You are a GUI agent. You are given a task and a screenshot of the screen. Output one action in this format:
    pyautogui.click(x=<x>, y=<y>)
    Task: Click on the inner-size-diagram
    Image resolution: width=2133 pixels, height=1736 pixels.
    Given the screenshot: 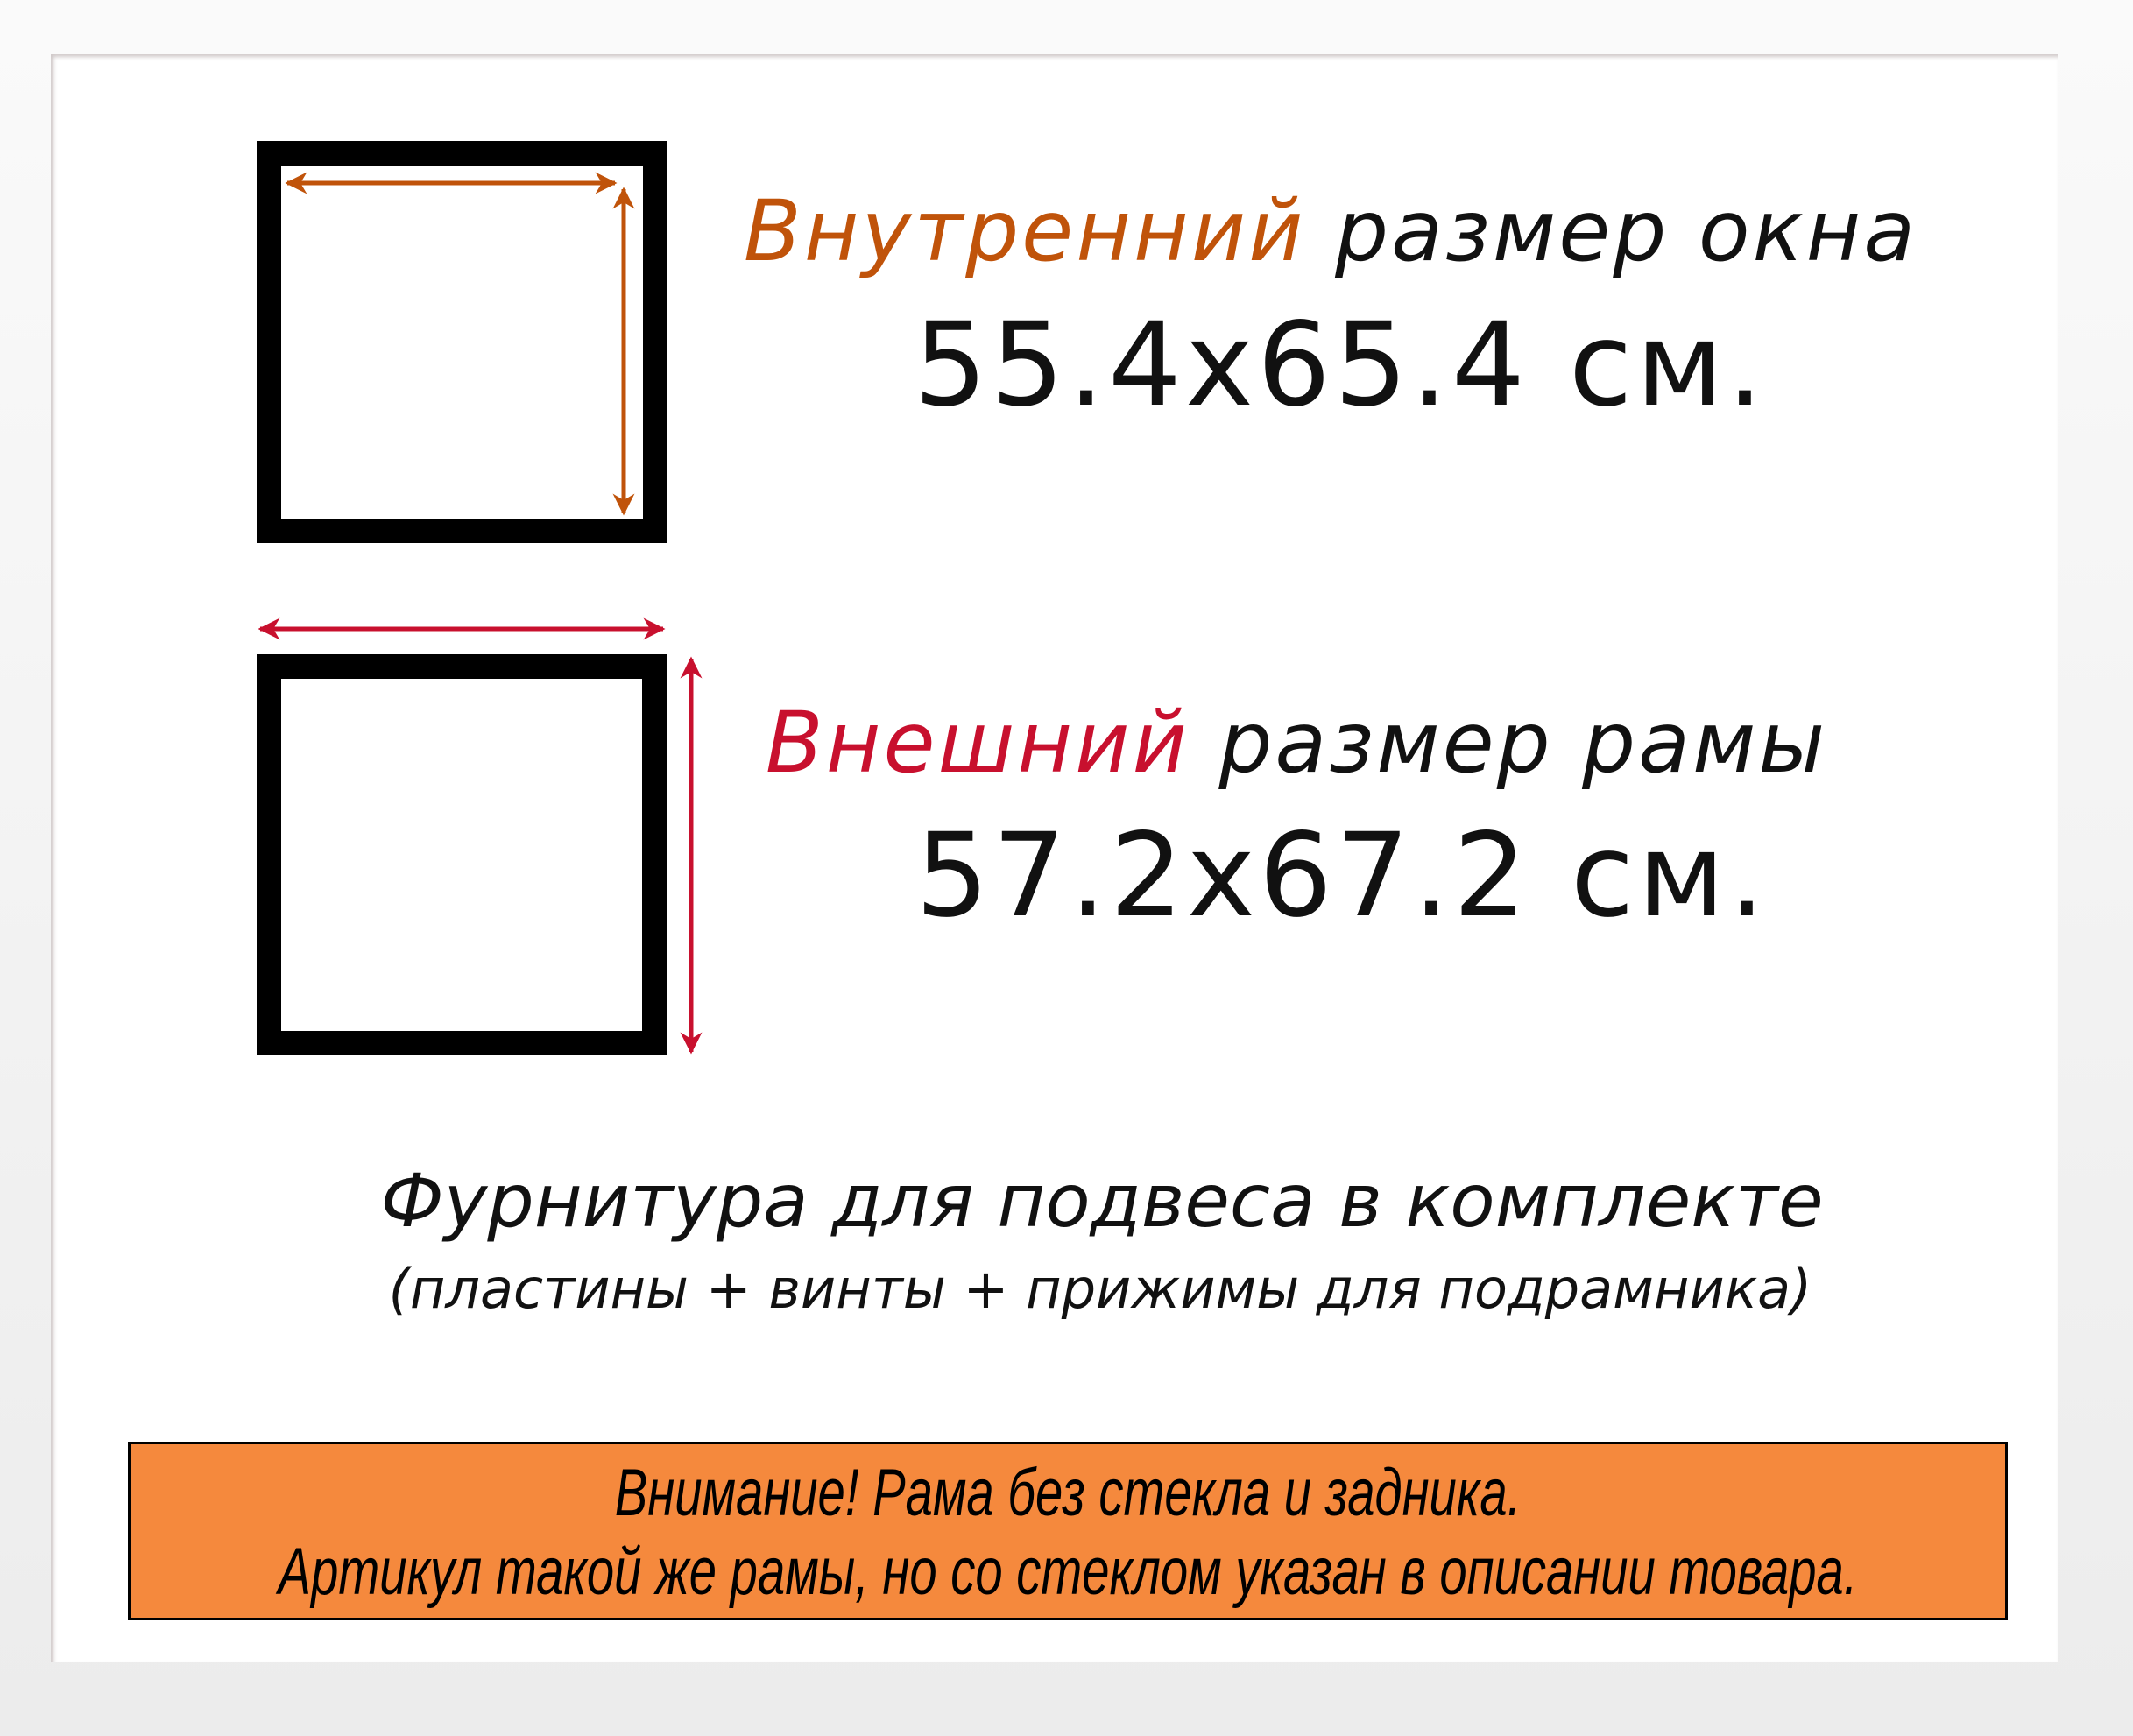 What is the action you would take?
    pyautogui.click(x=462, y=342)
    